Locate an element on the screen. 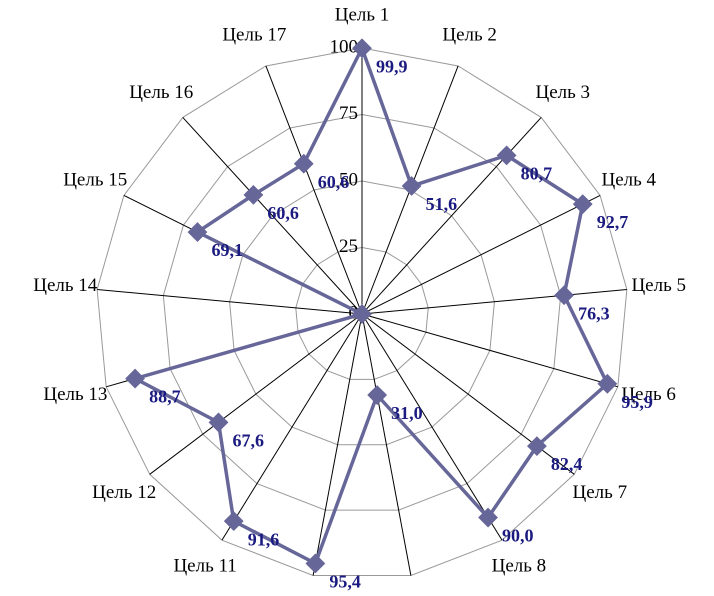 Image resolution: width=714 pixels, height=596 pixels. value-label: 92,7 is located at coordinates (613, 222).